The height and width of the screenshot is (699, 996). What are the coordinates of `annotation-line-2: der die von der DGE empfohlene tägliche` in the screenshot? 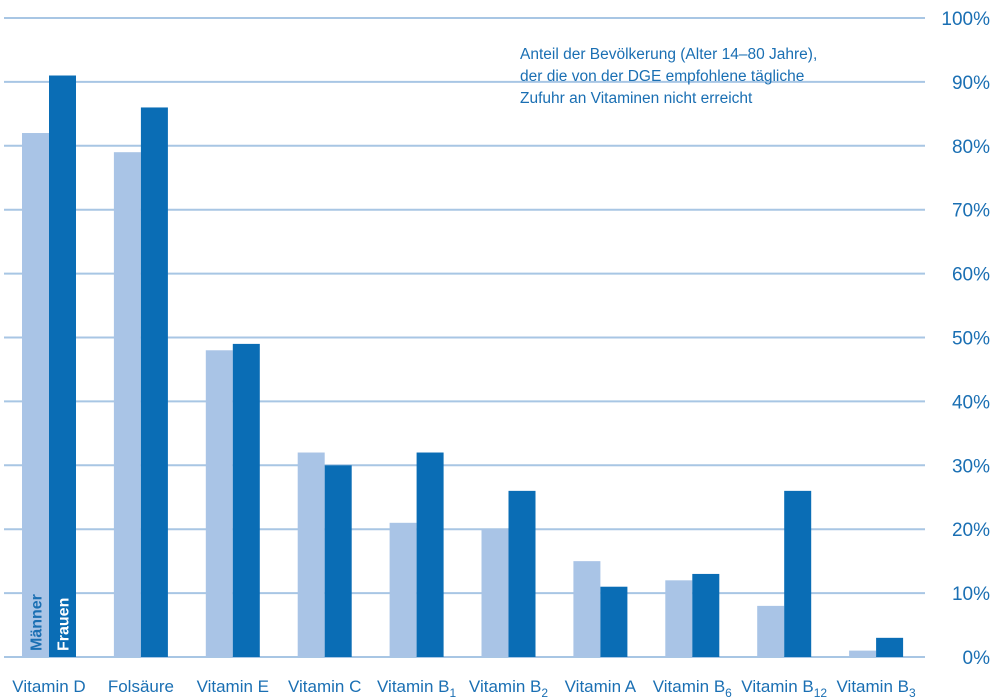 It's located at (662, 76).